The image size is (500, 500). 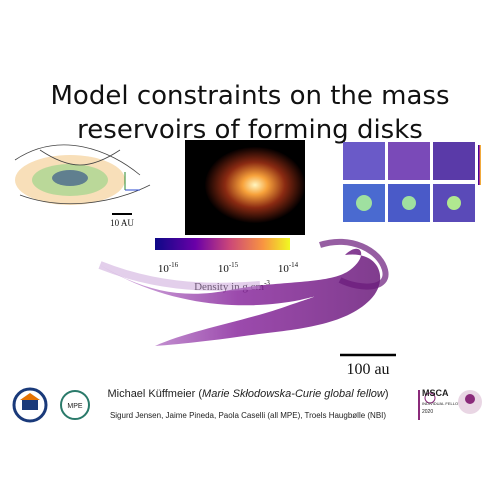 What do you see at coordinates (222, 244) in the screenshot?
I see `colorbar` at bounding box center [222, 244].